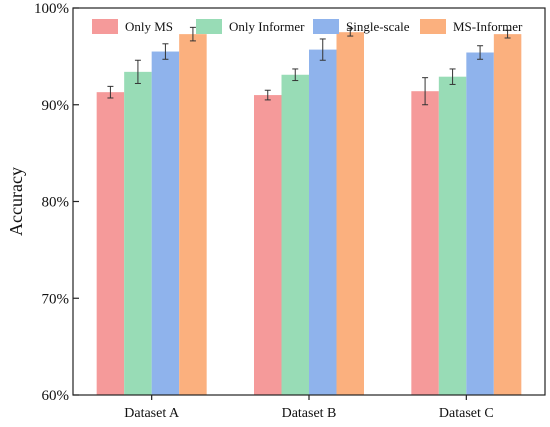 The width and height of the screenshot is (550, 427). I want to click on y-tick-label: 70%, so click(56, 299).